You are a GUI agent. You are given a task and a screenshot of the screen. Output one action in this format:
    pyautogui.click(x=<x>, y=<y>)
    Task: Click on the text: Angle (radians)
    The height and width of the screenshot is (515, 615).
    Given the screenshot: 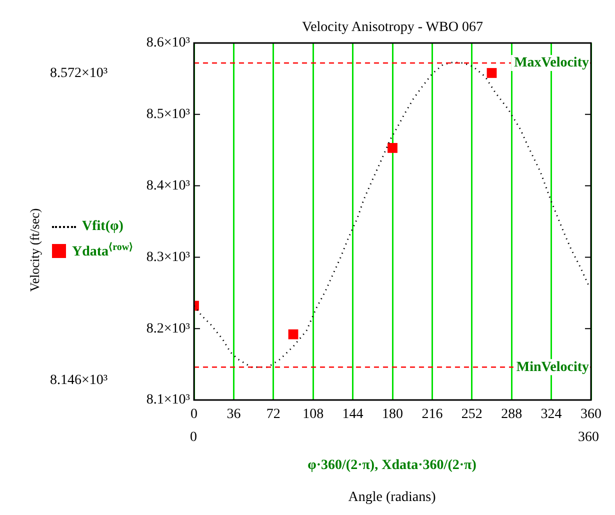 What is the action you would take?
    pyautogui.click(x=392, y=498)
    